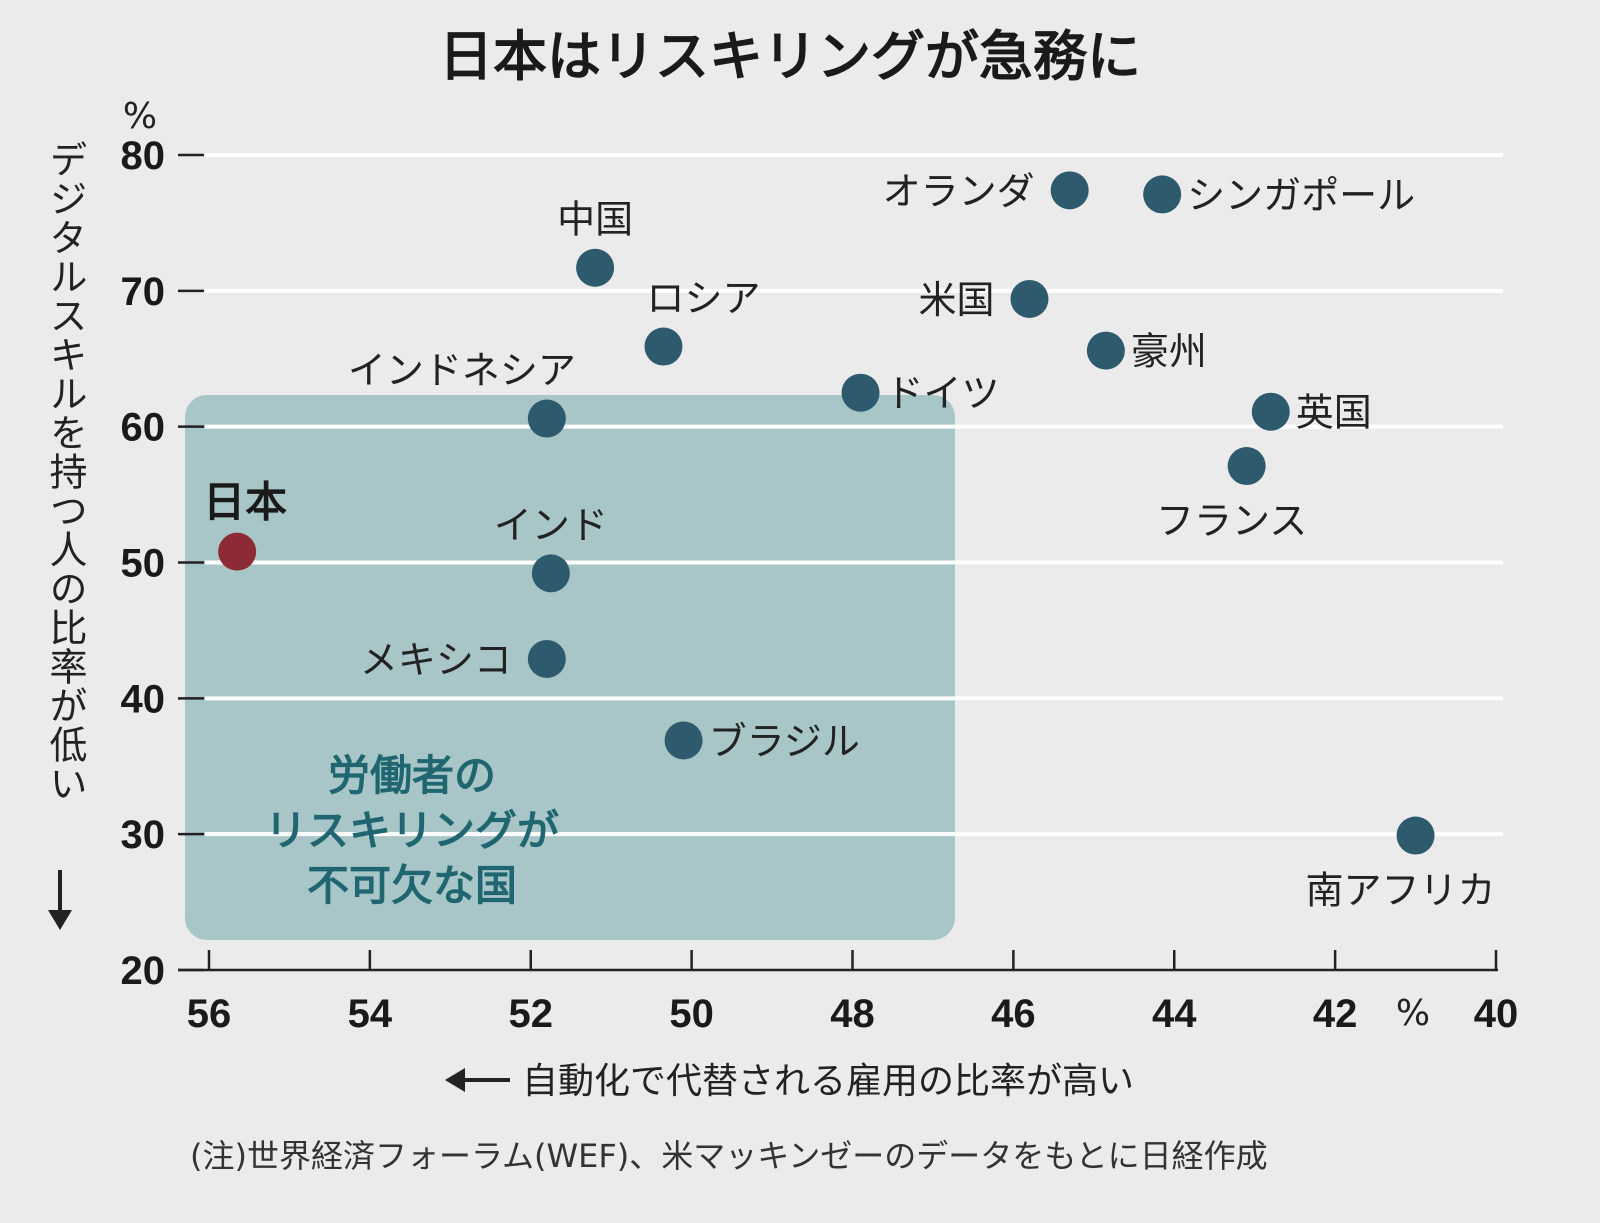 This screenshot has height=1223, width=1600. What do you see at coordinates (412, 885) in the screenshot?
I see `region-label: 不可欠な国` at bounding box center [412, 885].